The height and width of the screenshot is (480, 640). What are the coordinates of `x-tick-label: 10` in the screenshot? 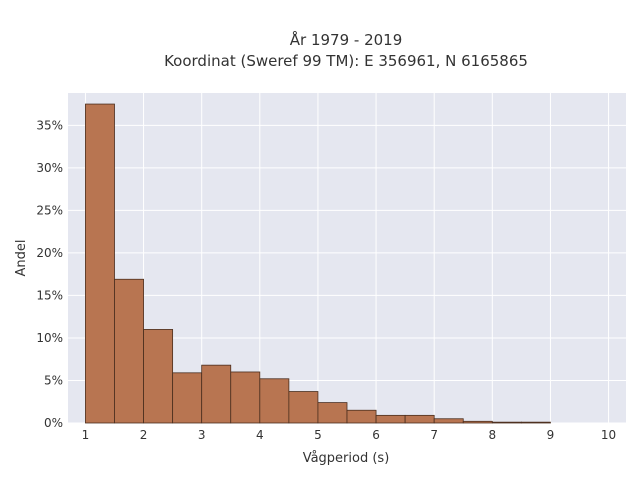 It's located at (608, 435).